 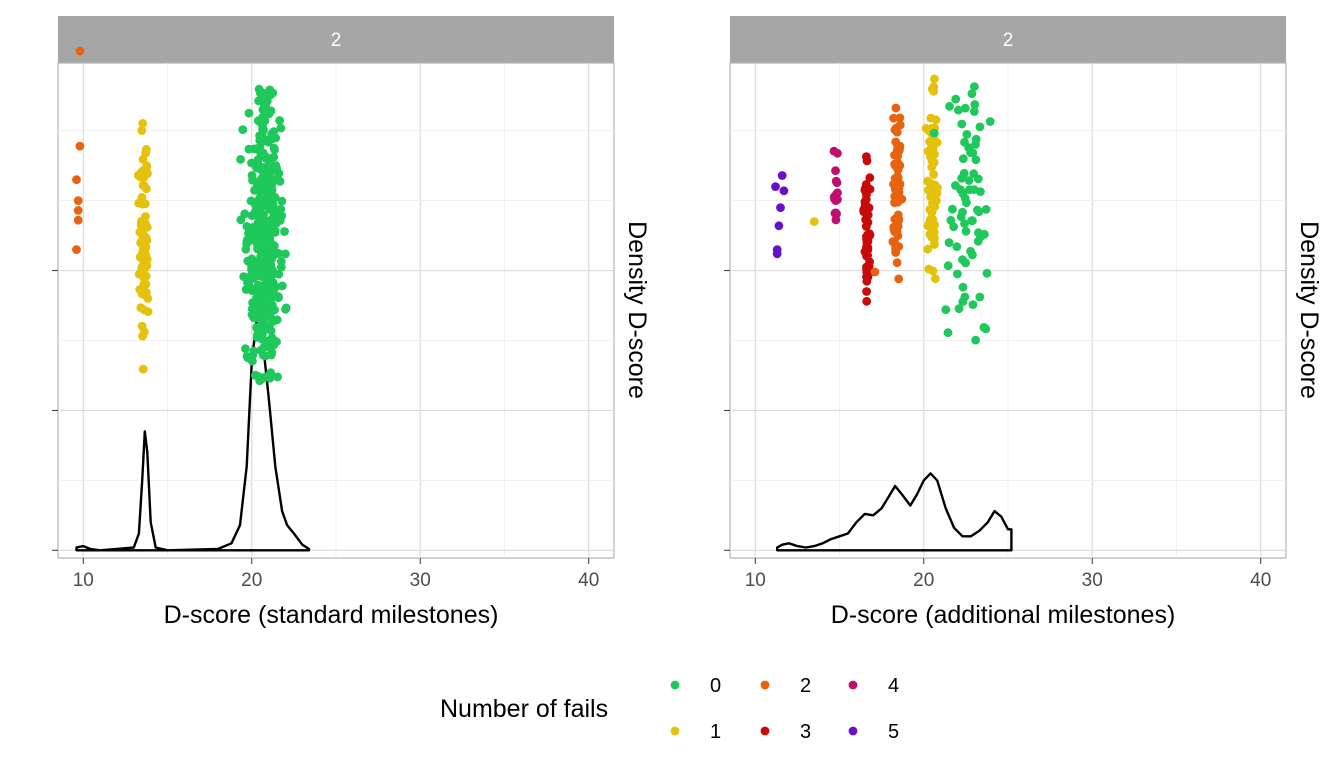 What do you see at coordinates (893, 732) in the screenshot?
I see `legend-label: 5` at bounding box center [893, 732].